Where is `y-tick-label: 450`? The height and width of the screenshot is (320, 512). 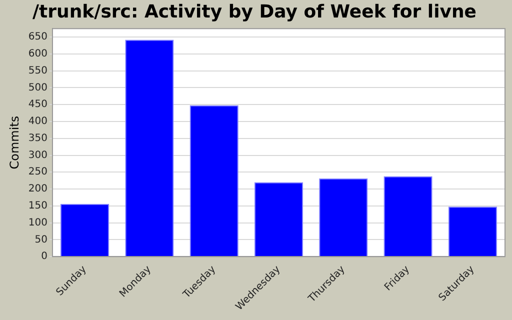
y-tick-label: 450 is located at coordinates (38, 104).